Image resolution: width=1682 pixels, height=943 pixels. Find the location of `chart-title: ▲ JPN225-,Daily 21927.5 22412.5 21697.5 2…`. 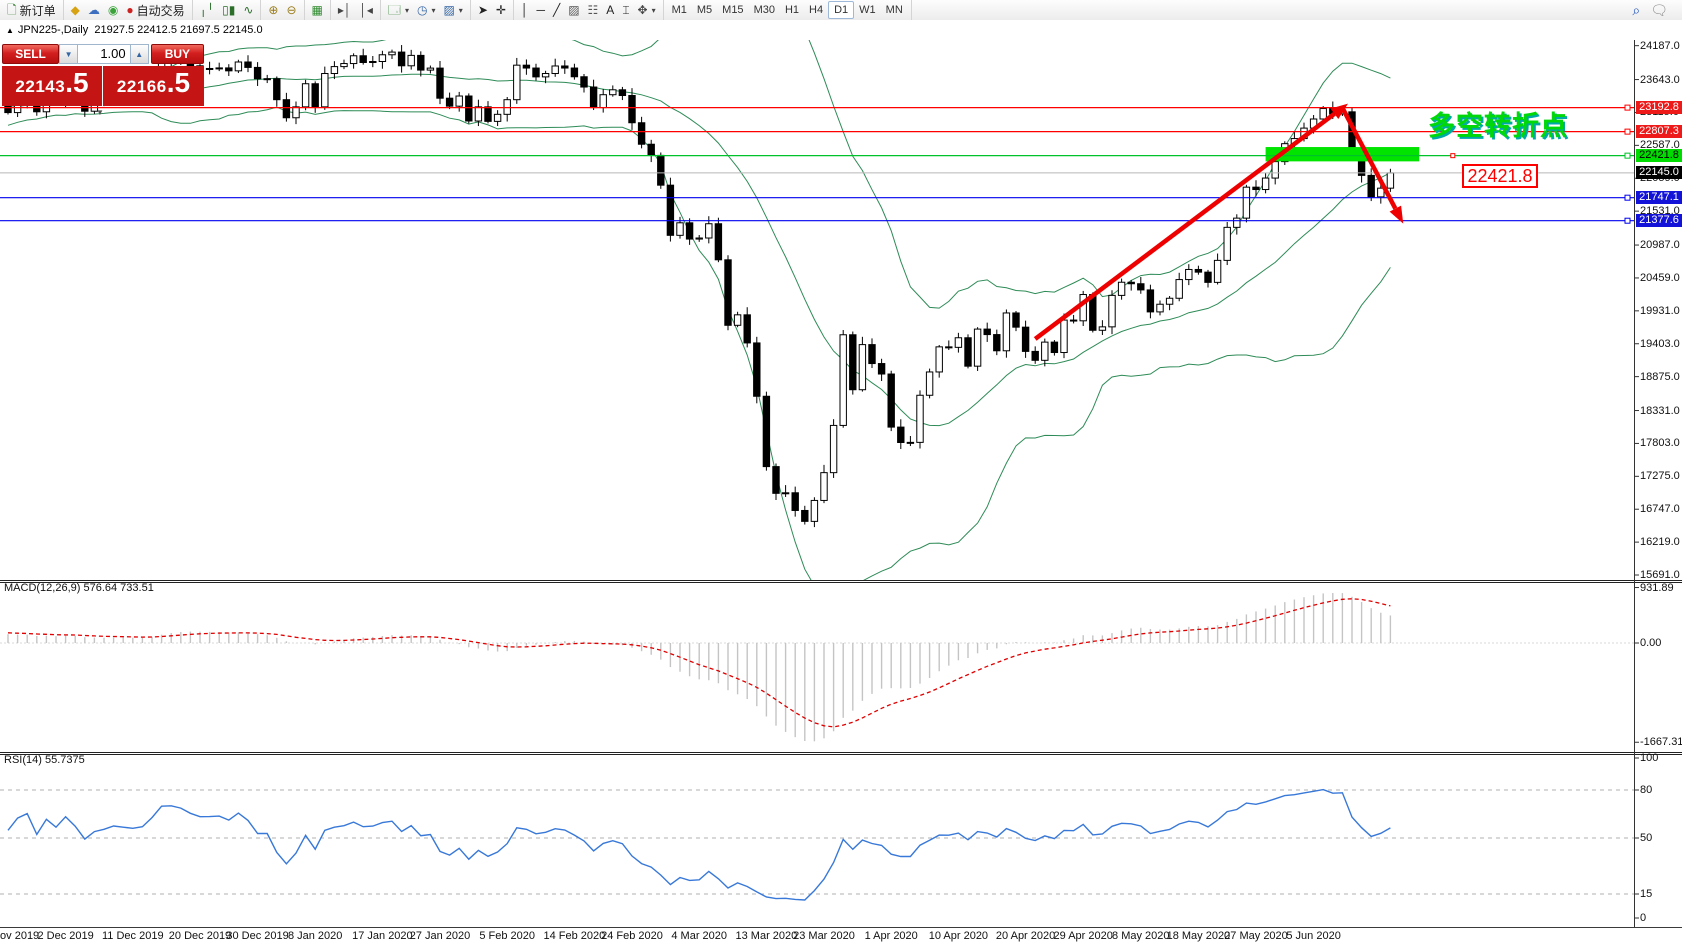

chart-title: ▲ JPN225-,Daily 21927.5 22412.5 21697.5 2… is located at coordinates (134, 30).